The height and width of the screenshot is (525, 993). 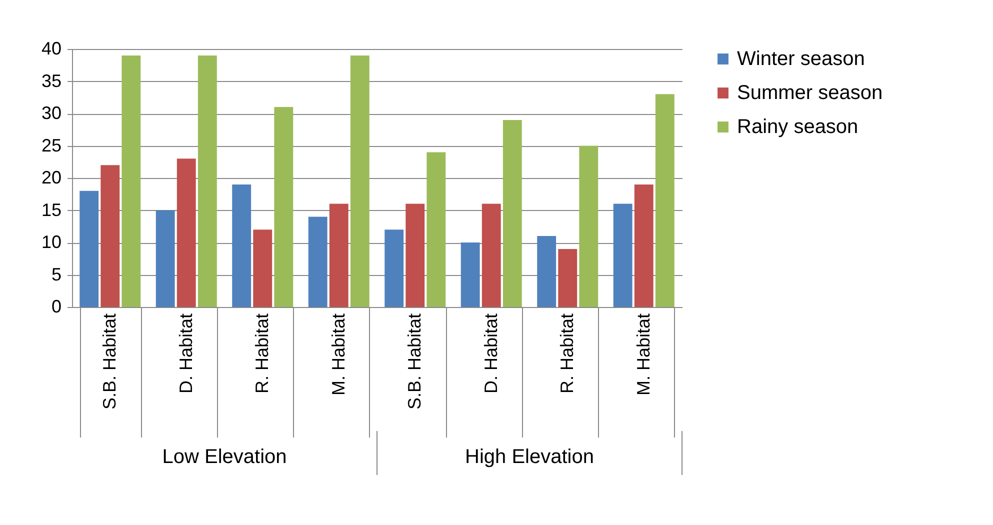 I want to click on text: Low Elevation, so click(x=224, y=457).